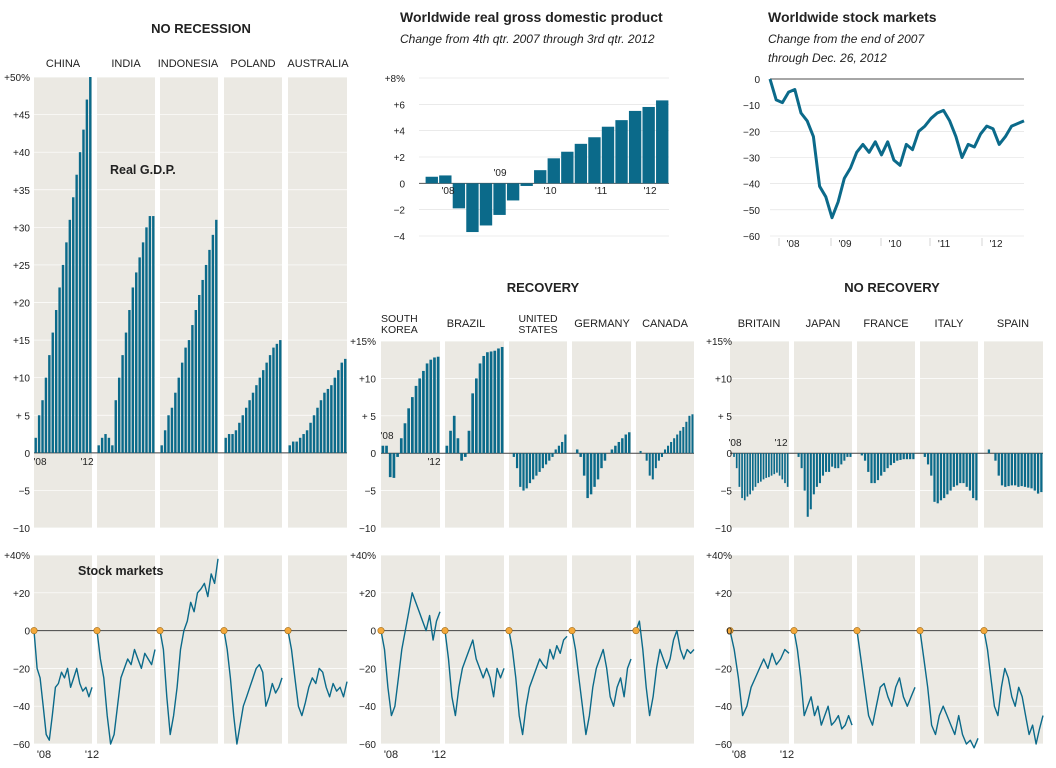  What do you see at coordinates (827, 58) in the screenshot?
I see `world-stock-subtitle-2: through Dec. 26, 2012` at bounding box center [827, 58].